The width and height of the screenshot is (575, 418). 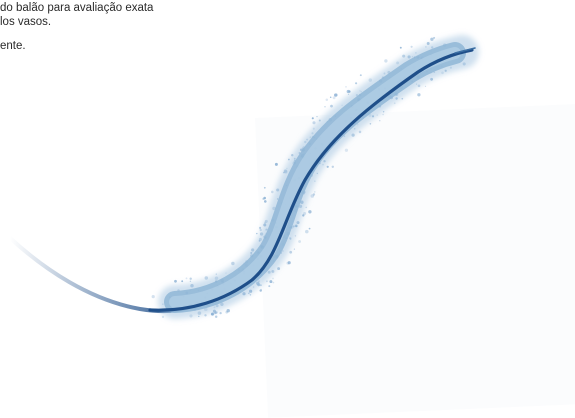 What do you see at coordinates (13, 46) in the screenshot?
I see `caption-line-3: ente.` at bounding box center [13, 46].